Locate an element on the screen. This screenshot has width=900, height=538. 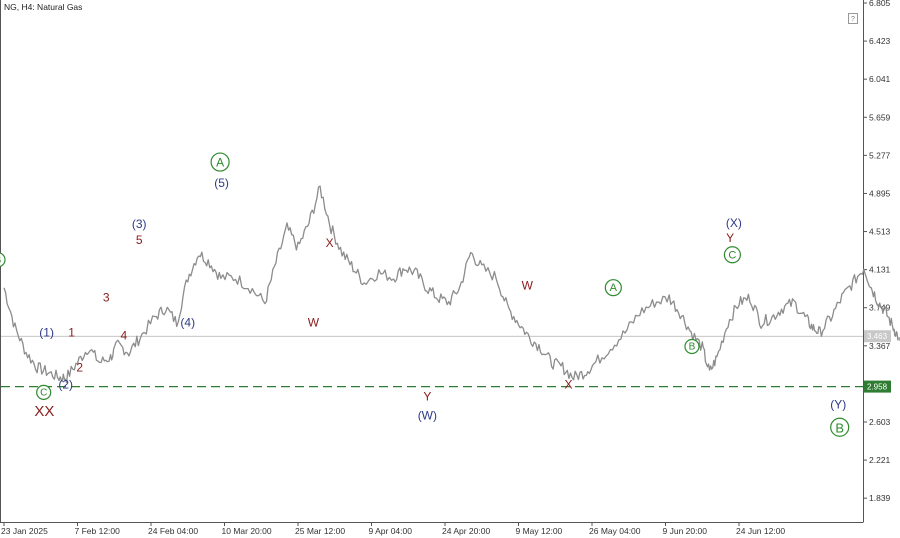
wave-label: (2) is located at coordinates (65, 384).